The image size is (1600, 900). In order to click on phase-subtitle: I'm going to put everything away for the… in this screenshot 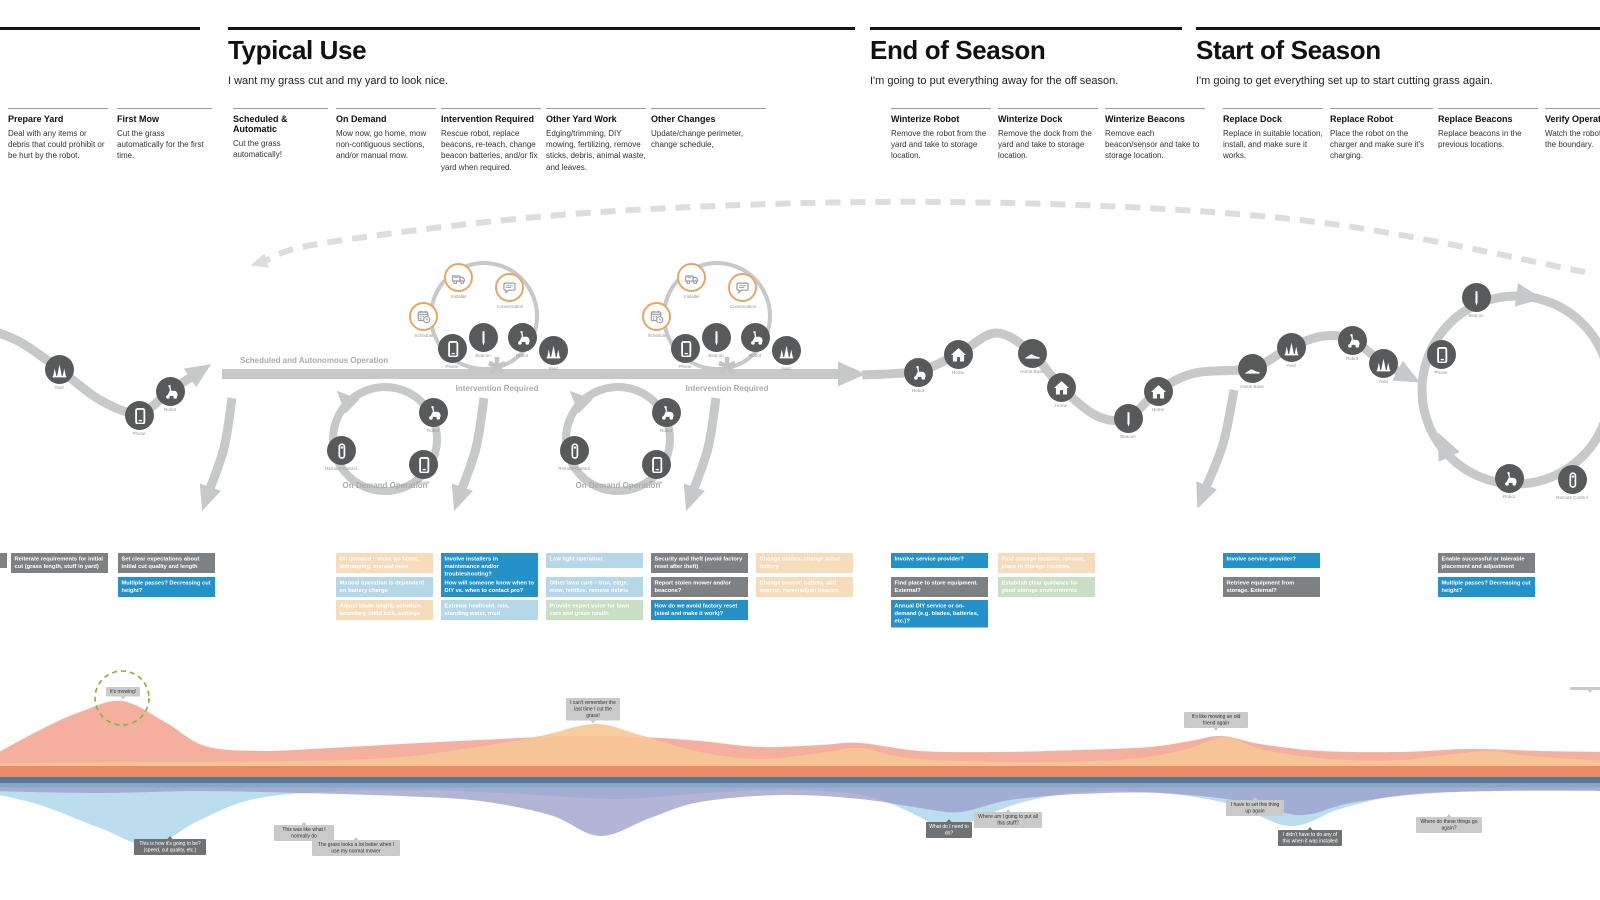, I will do `click(994, 81)`.